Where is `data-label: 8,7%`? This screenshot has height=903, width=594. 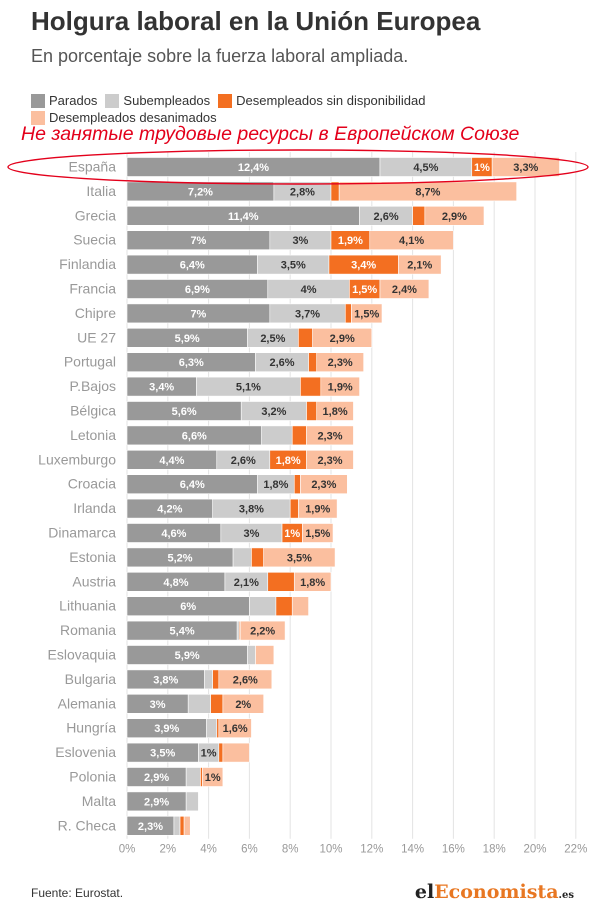
data-label: 8,7% is located at coordinates (427, 192).